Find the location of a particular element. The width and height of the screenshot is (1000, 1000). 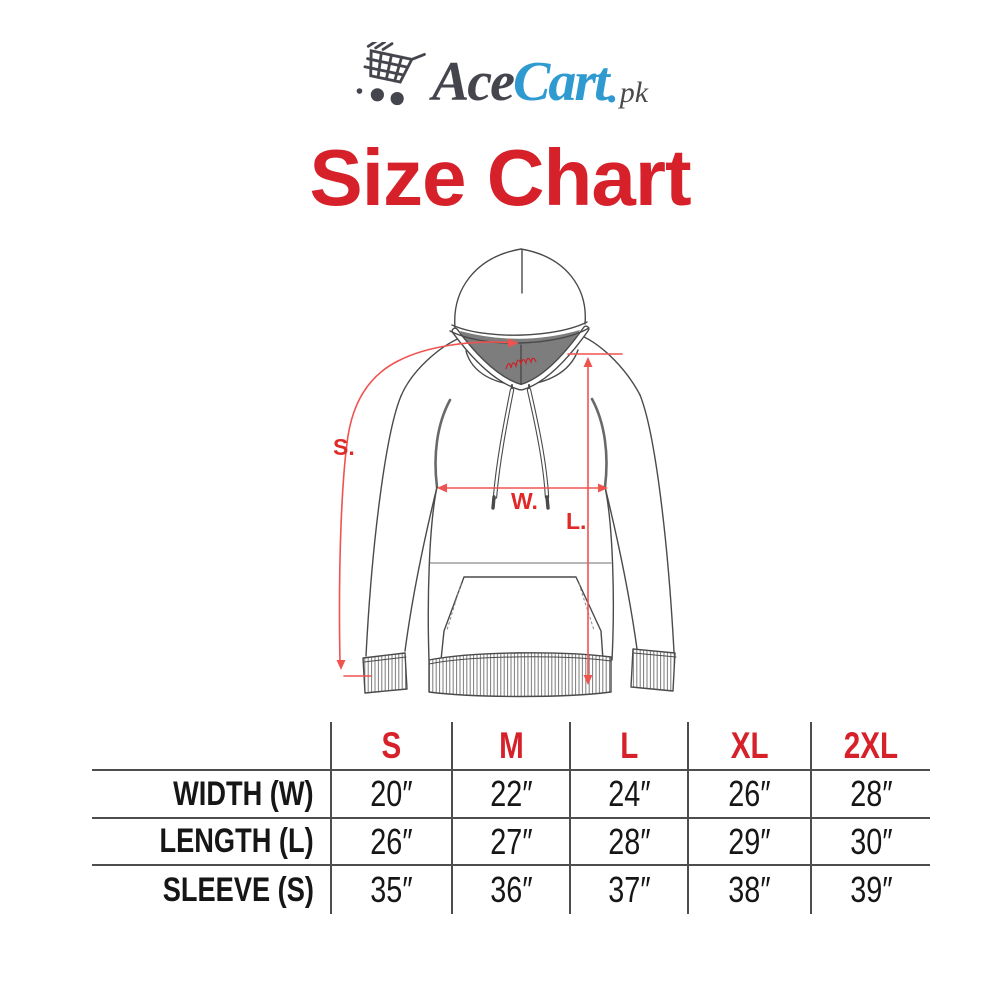

column-header-s: S is located at coordinates (392, 746).